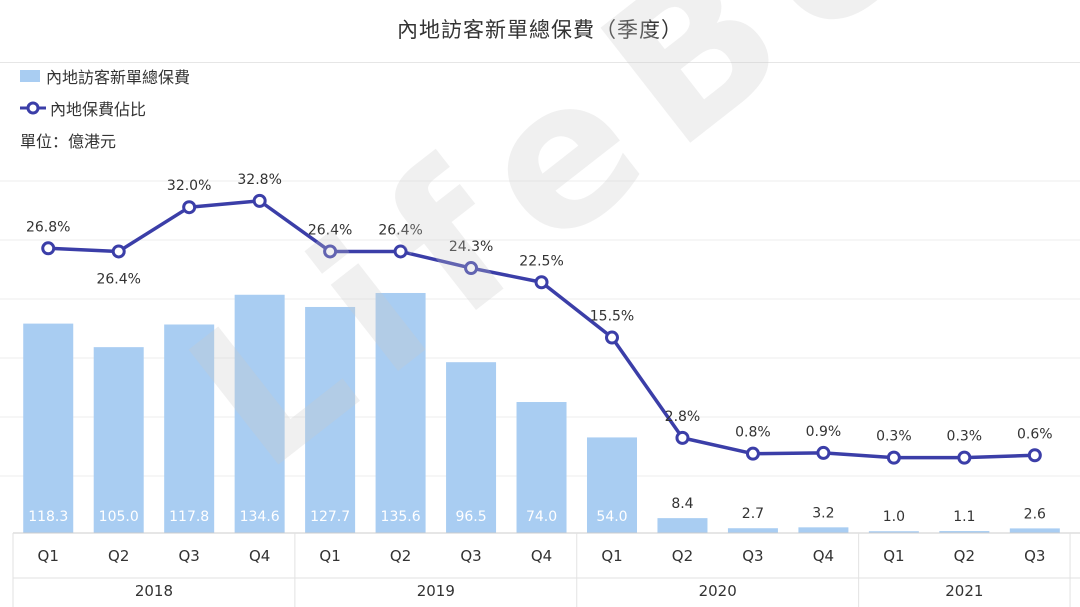 Image resolution: width=1080 pixels, height=607 pixels. I want to click on line-value-label: 2.8%, so click(683, 417).